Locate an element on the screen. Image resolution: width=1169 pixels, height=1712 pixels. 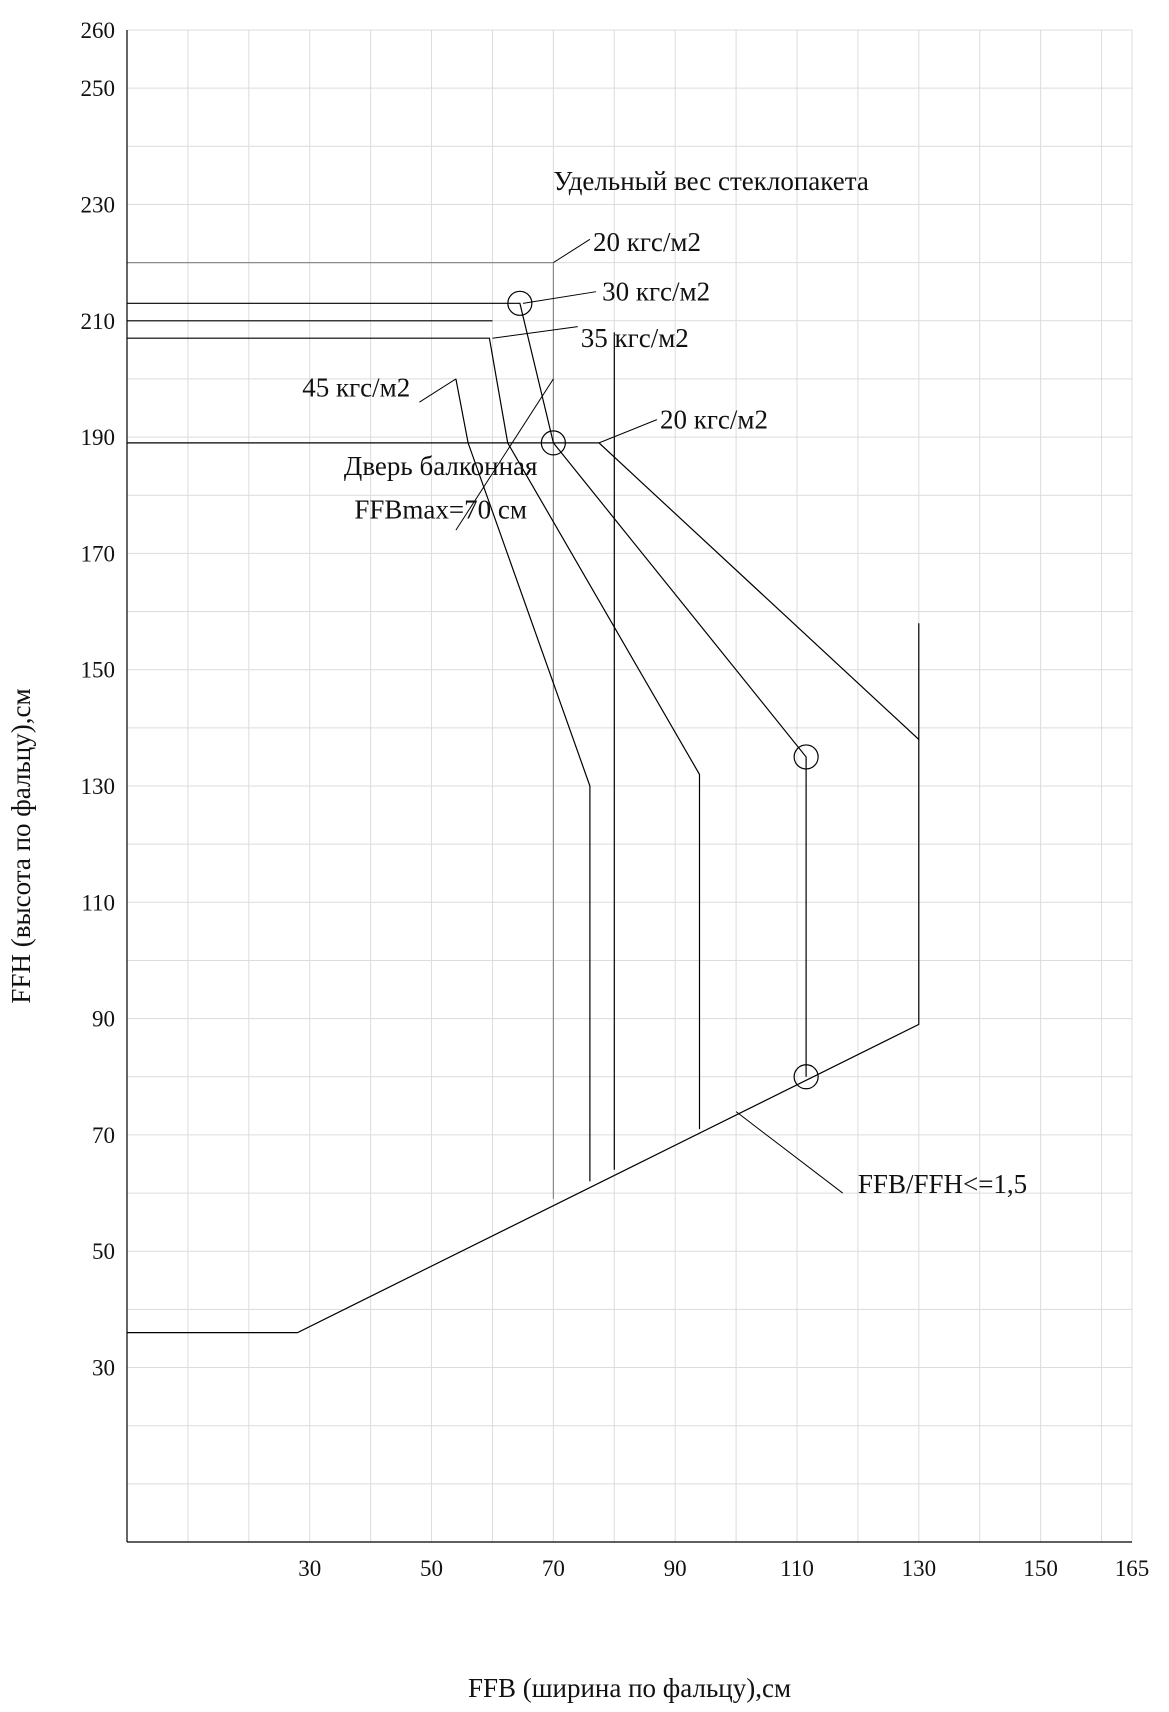
annotation-balcony2: FFBmax=70 см is located at coordinates (440, 509).